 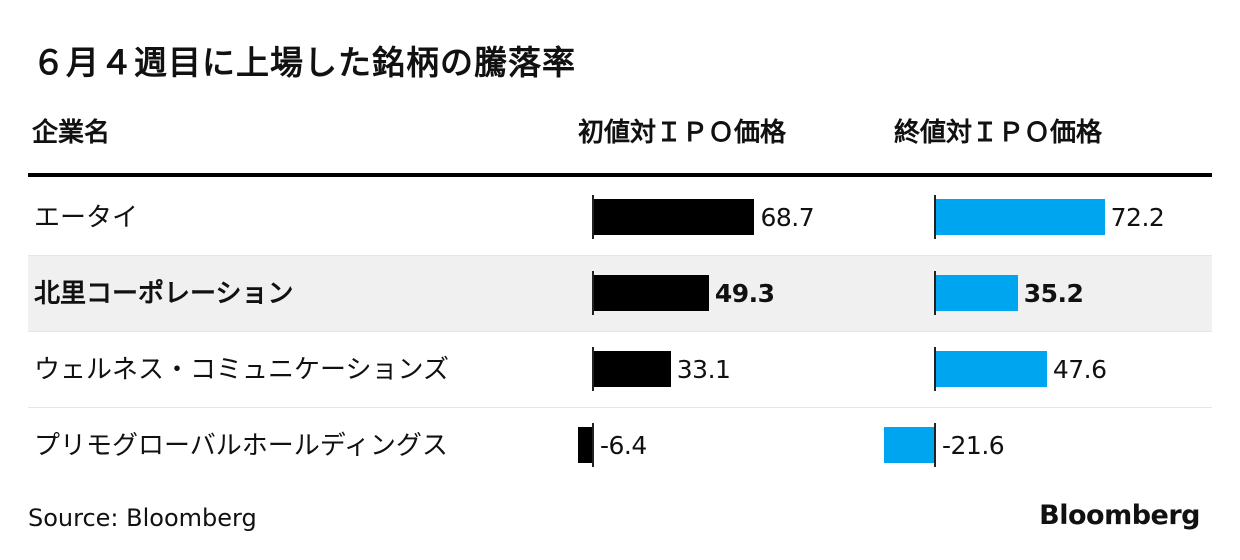 What do you see at coordinates (973, 445) in the screenshot?
I see `value-label-close-price: -21.6` at bounding box center [973, 445].